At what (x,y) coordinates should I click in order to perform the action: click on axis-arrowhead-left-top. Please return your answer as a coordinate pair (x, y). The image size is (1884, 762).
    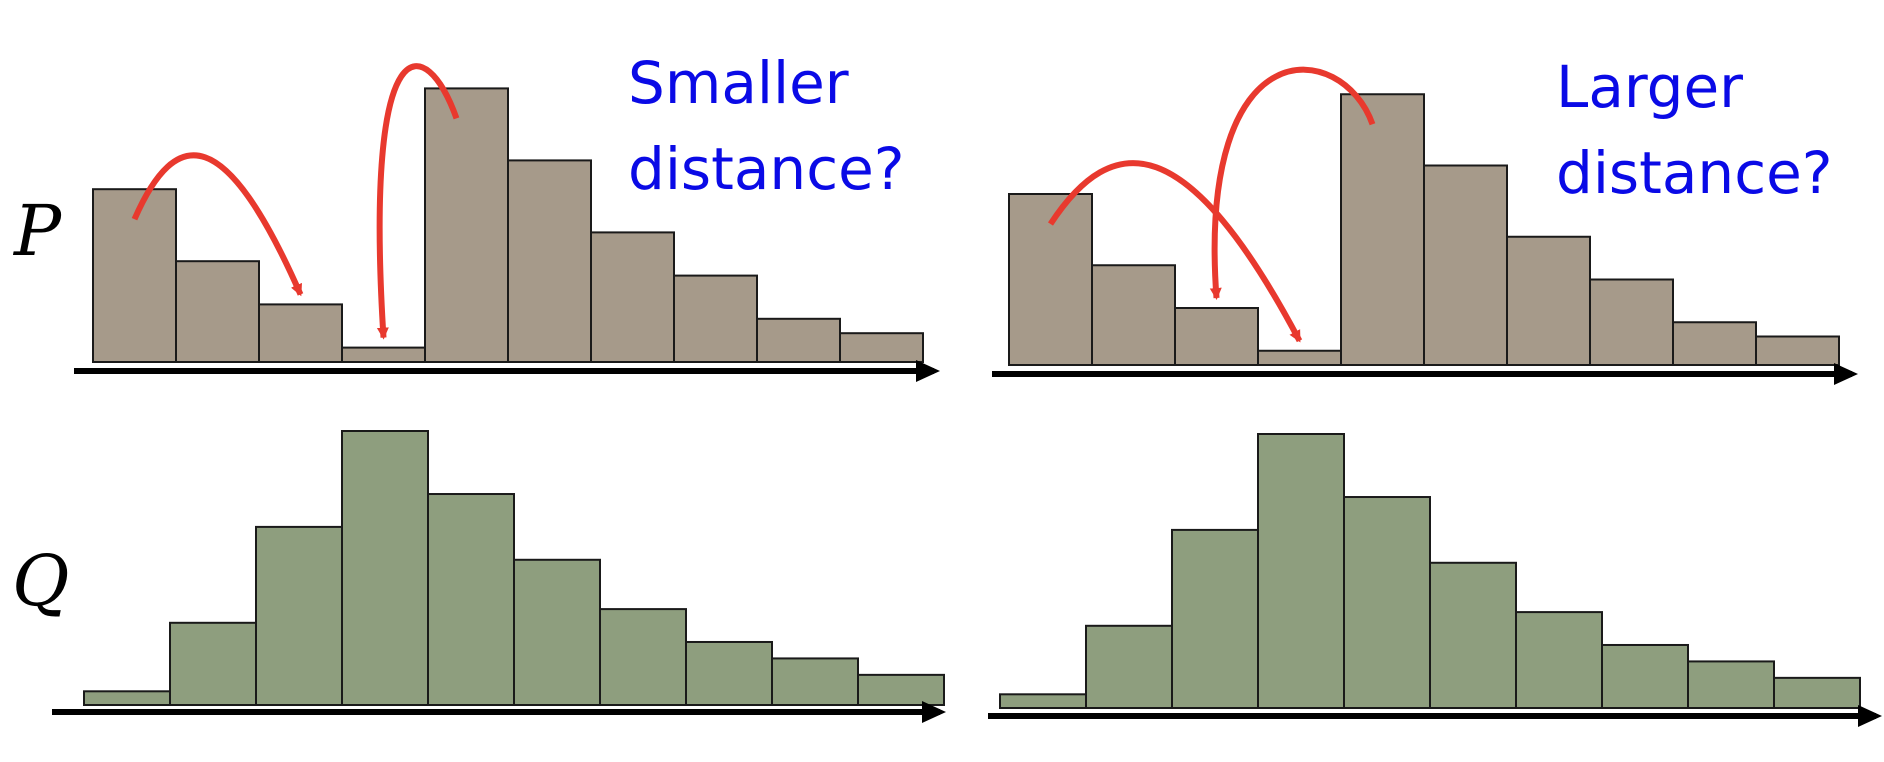
    Looking at the image, I should click on (928, 371).